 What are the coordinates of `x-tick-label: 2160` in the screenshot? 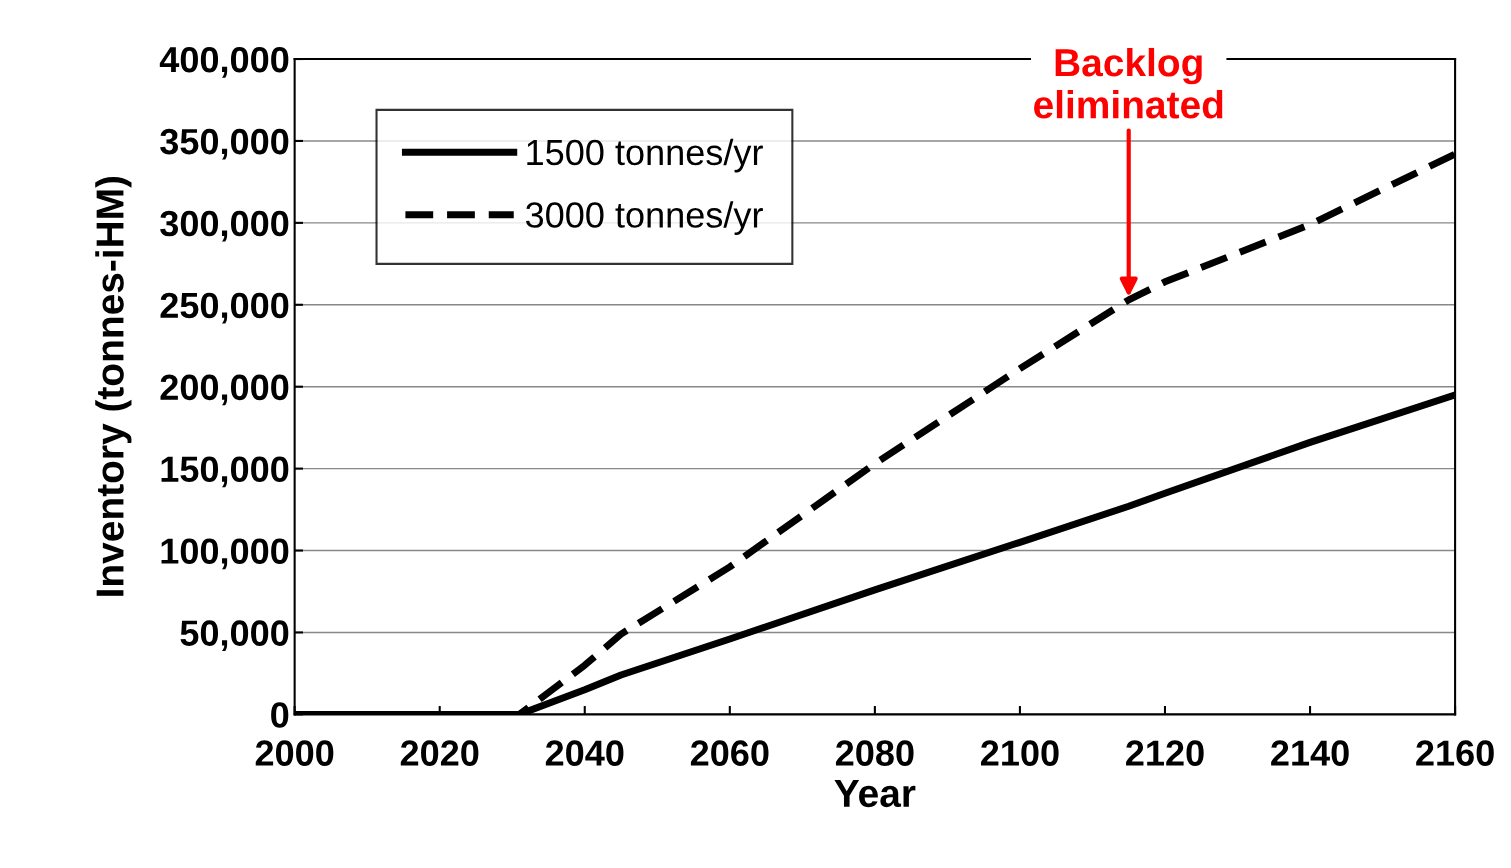 It's located at (1455, 753).